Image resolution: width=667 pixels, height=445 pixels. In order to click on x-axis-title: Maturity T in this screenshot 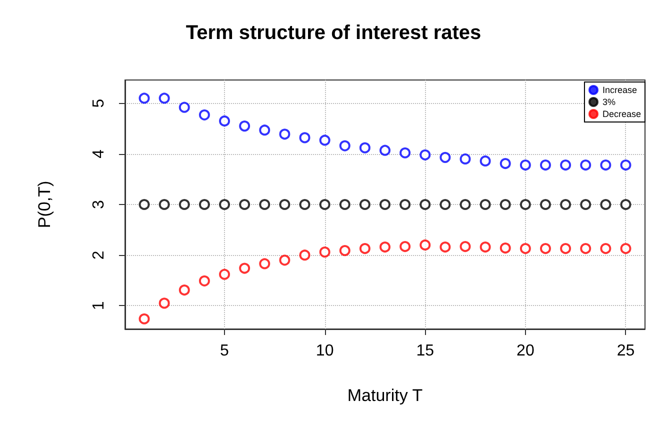, I will do `click(385, 395)`.